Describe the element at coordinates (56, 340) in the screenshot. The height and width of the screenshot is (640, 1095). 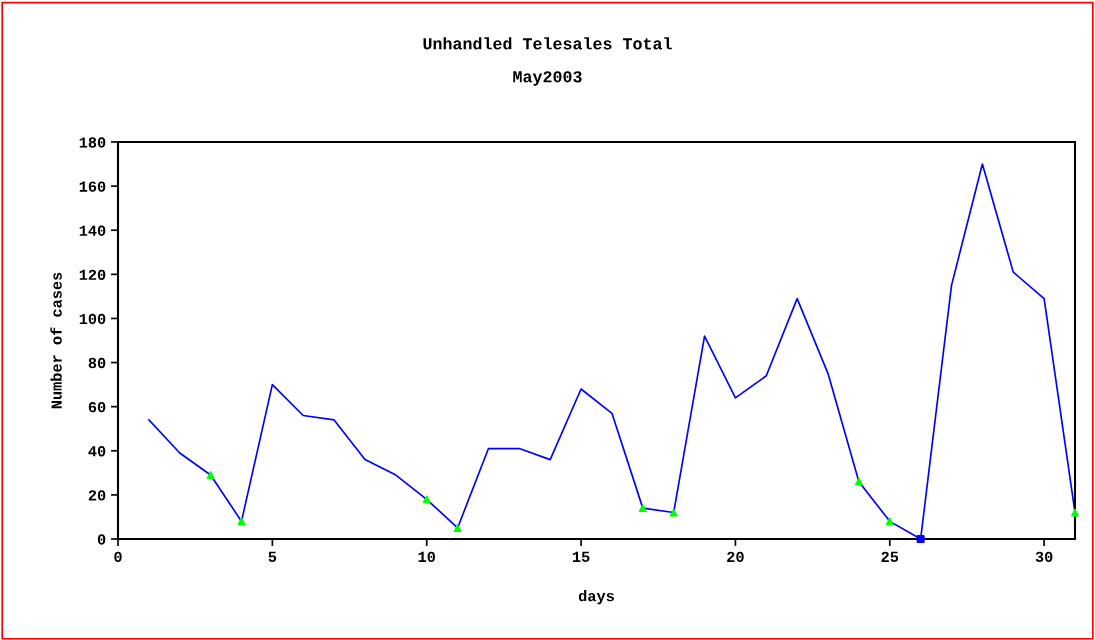
I see `y-axis-title: Number of cases` at that location.